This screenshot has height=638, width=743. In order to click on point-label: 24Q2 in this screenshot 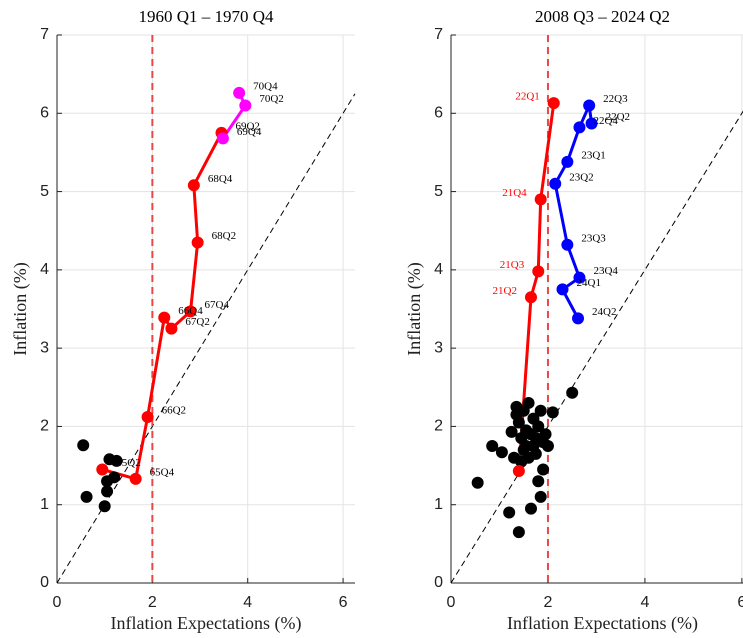, I will do `click(604, 312)`.